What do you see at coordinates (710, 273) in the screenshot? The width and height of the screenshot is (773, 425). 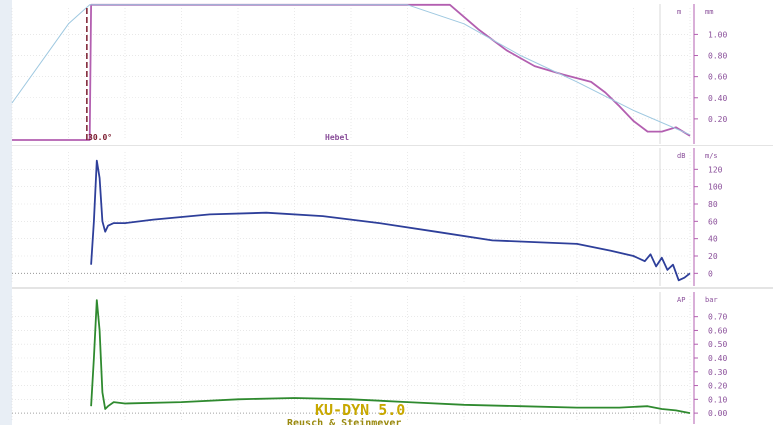 I see `y-tick-label: 0` at bounding box center [710, 273].